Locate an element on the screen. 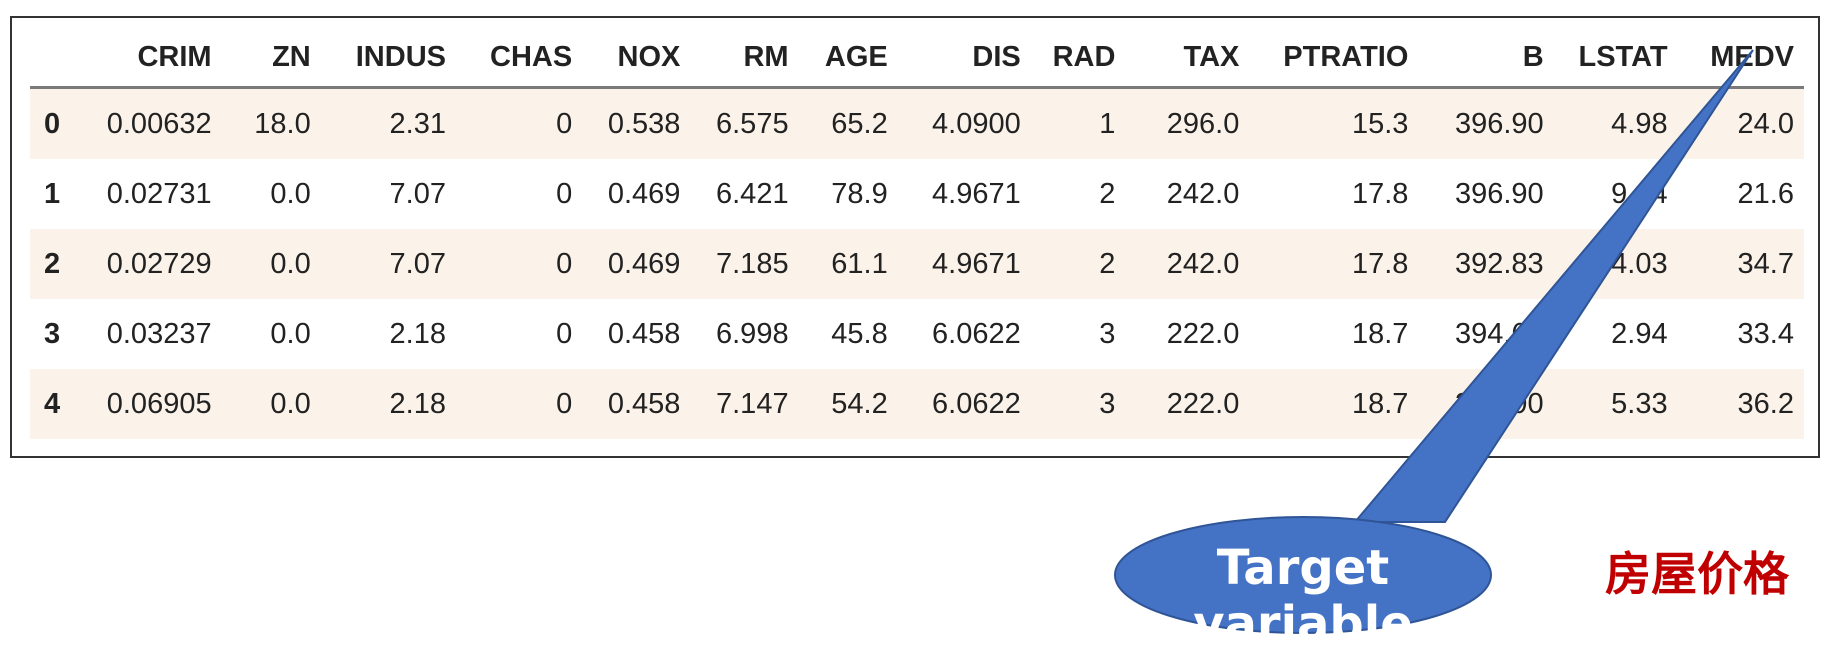 This screenshot has height=652, width=1839. table-cell: 392.83 is located at coordinates (1499, 263).